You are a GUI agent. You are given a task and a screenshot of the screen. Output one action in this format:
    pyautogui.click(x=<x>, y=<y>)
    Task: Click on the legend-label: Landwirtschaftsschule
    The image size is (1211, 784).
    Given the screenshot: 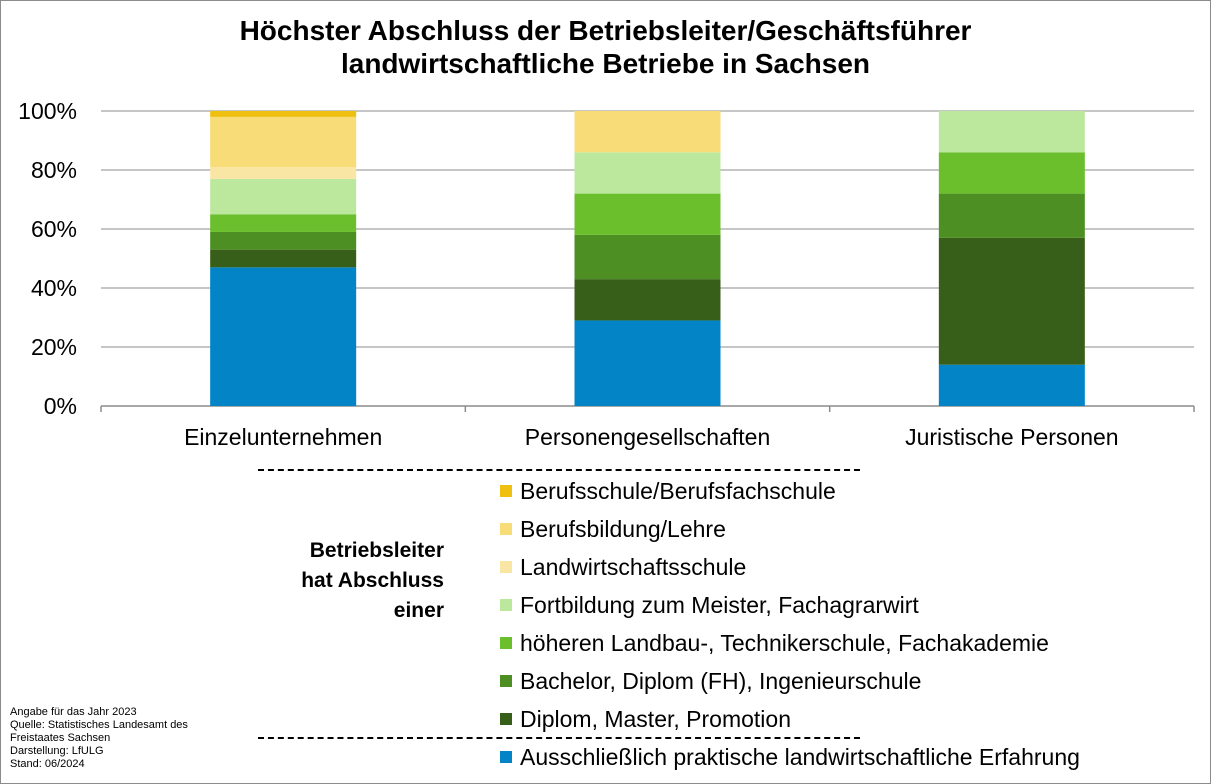 What is the action you would take?
    pyautogui.click(x=633, y=566)
    